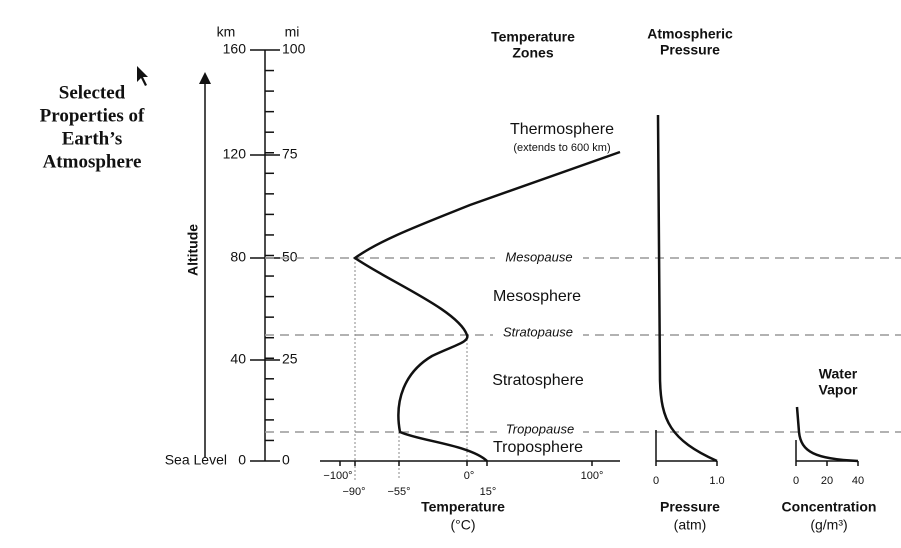  Describe the element at coordinates (690, 525) in the screenshot. I see `axis-unit: (atm)` at that location.